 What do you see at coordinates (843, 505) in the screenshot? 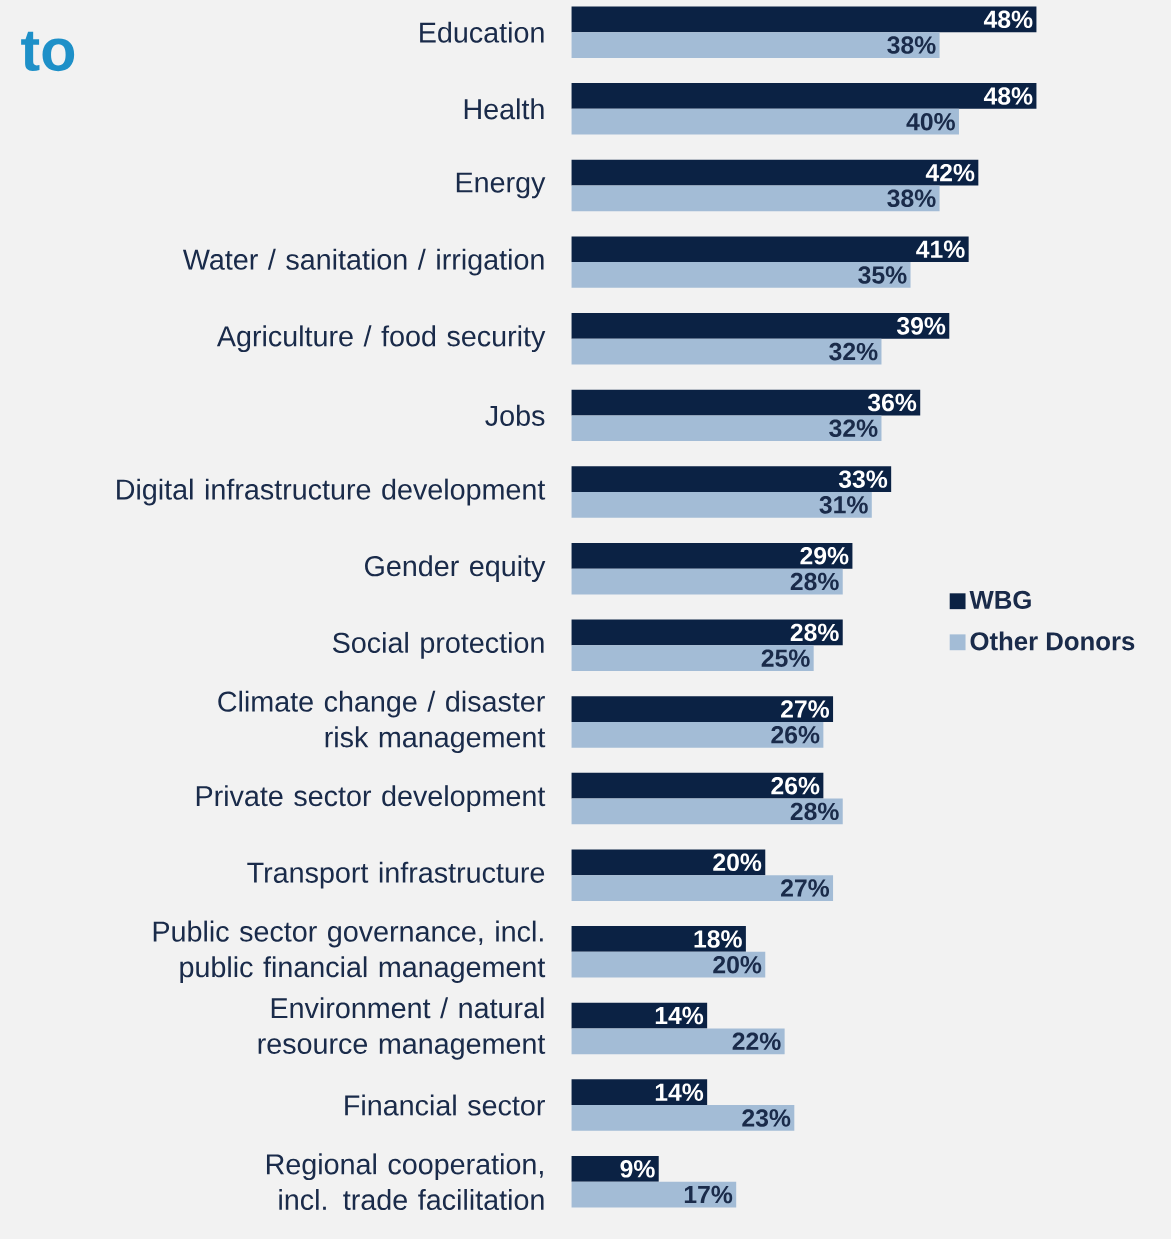
I see `data-label: 31%` at bounding box center [843, 505].